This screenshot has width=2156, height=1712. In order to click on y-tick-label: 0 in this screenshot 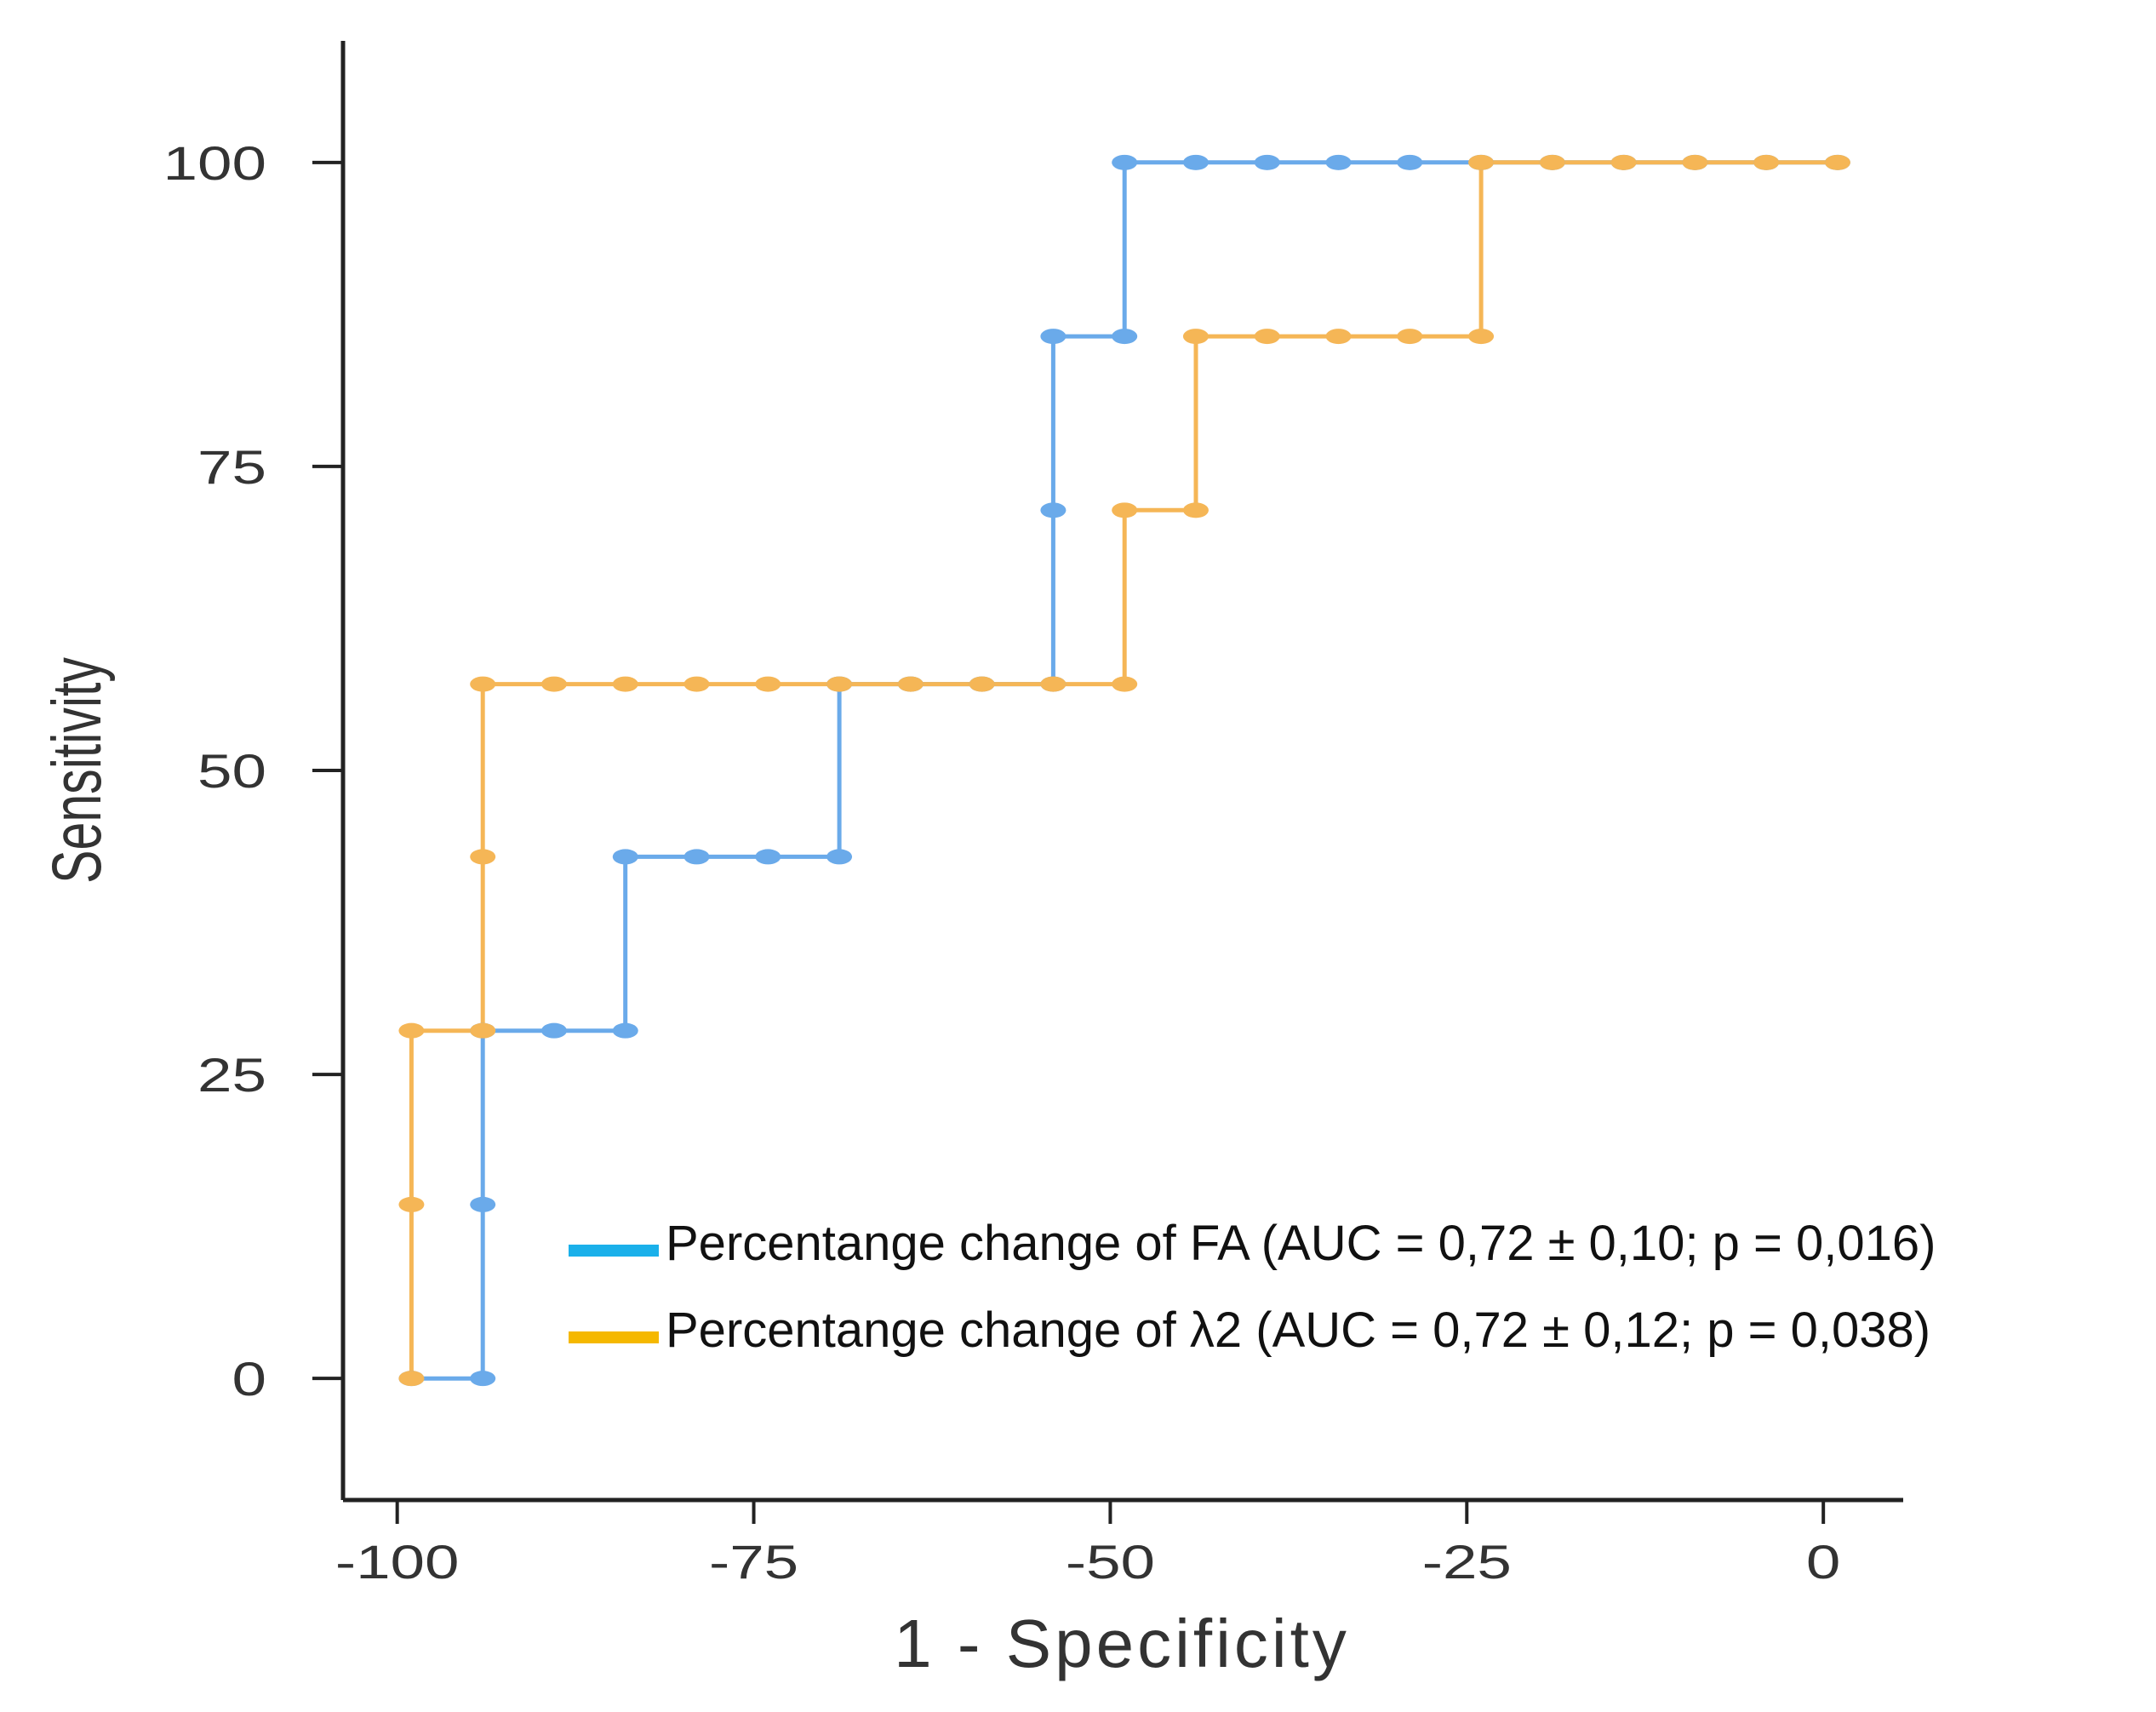, I will do `click(249, 1379)`.